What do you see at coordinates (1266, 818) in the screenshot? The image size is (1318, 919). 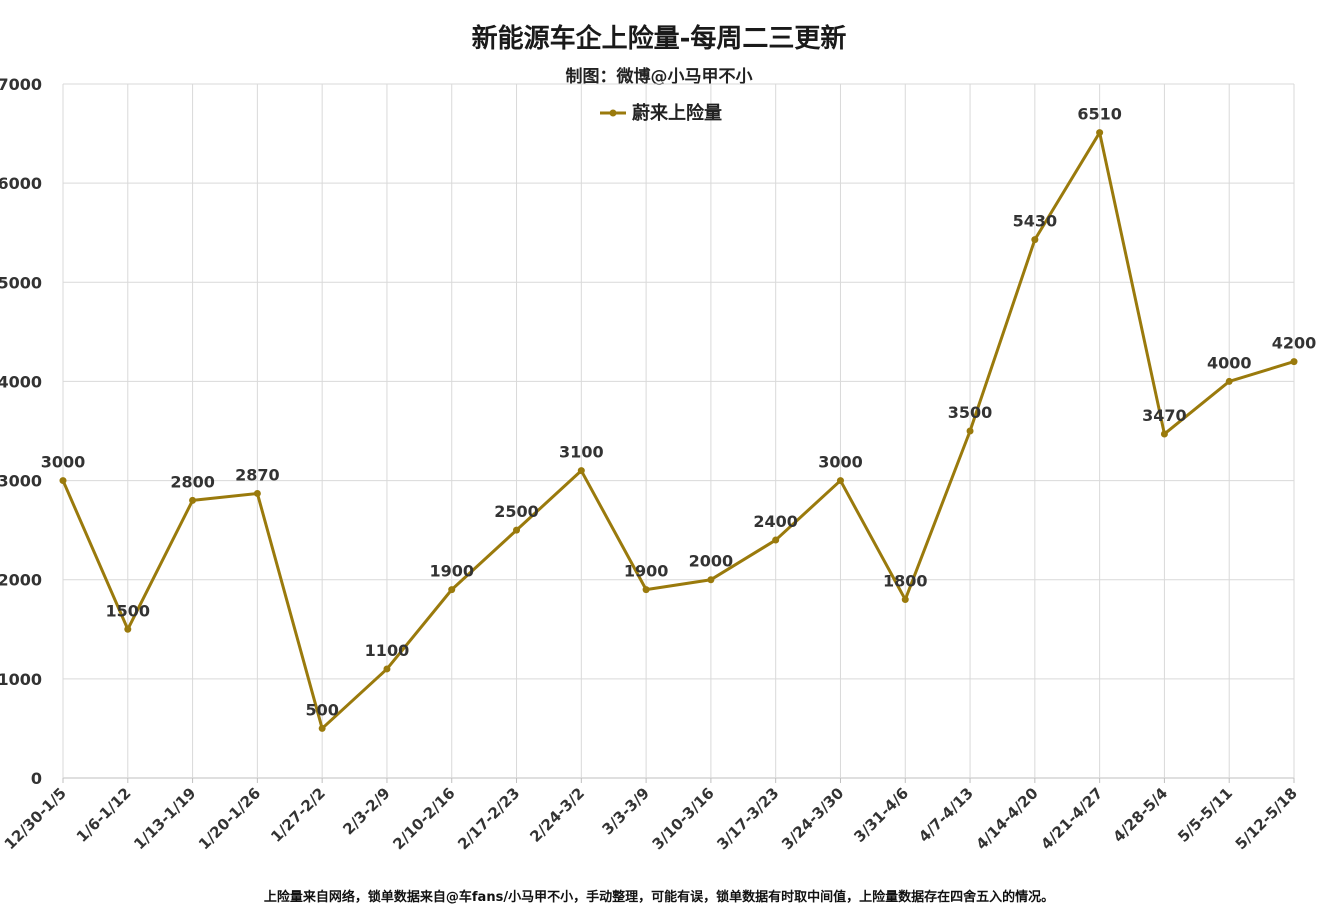 I see `x-tick-label: 5/12-5/18` at bounding box center [1266, 818].